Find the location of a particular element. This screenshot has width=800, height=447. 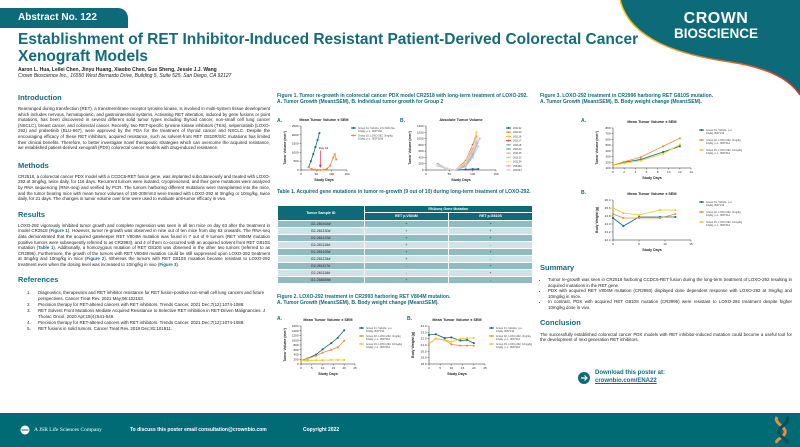

x-tick-label: 14 is located at coordinates (691, 172).